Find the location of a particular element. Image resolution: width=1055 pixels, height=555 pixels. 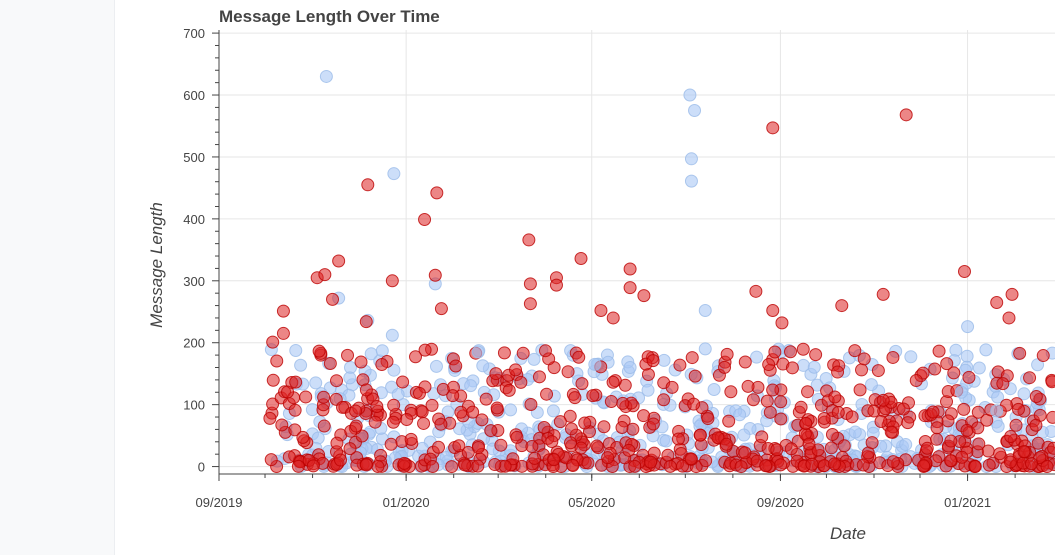

y-tick-label: 700 is located at coordinates (194, 33).